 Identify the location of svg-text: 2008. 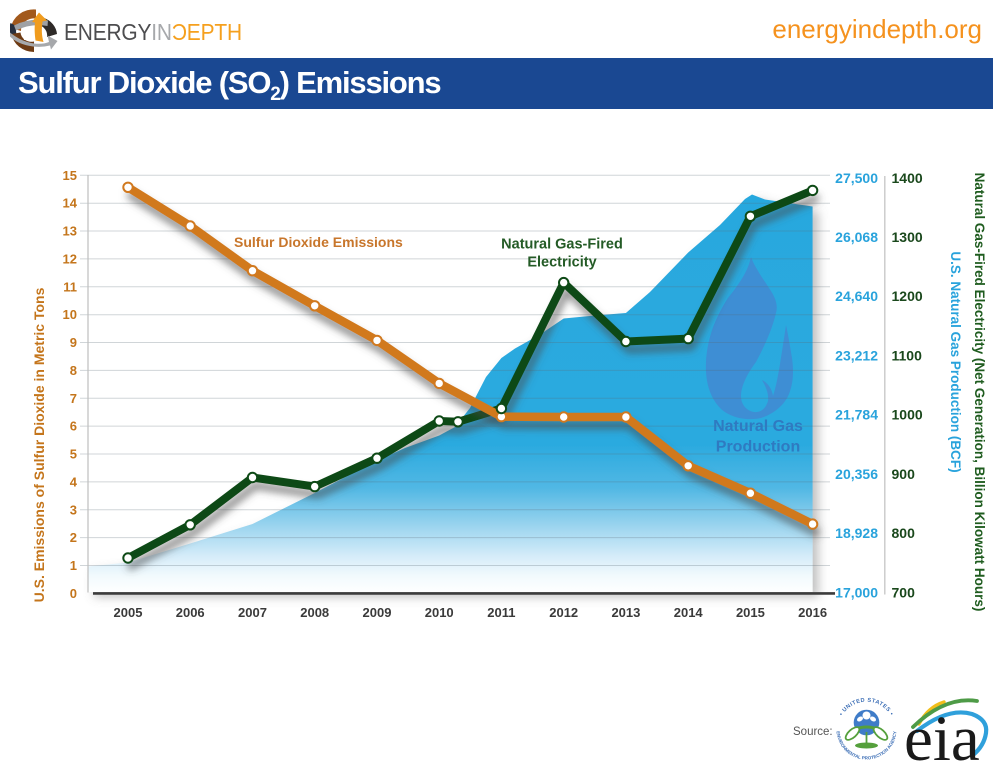
(314, 612).